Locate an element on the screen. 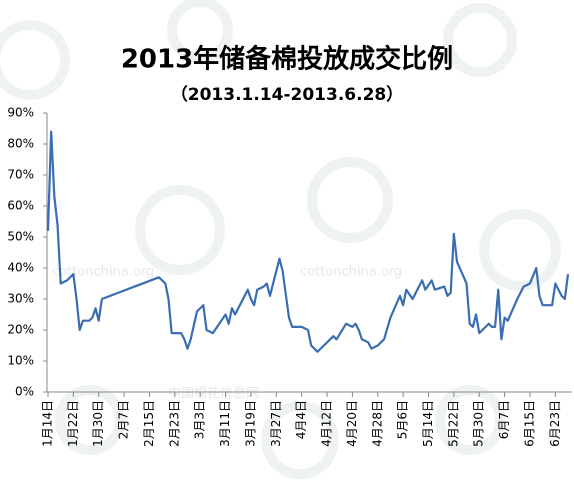 The height and width of the screenshot is (489, 574). x-tick-label: 2月7日 is located at coordinates (124, 419).